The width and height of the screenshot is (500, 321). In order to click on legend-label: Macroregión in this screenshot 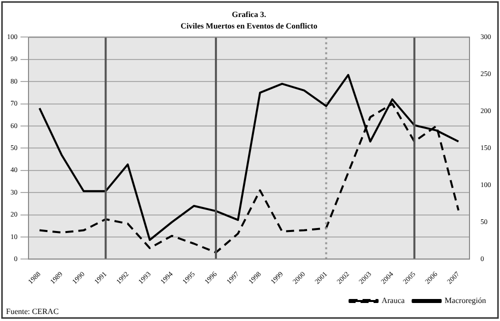, I will do `click(465, 301)`.